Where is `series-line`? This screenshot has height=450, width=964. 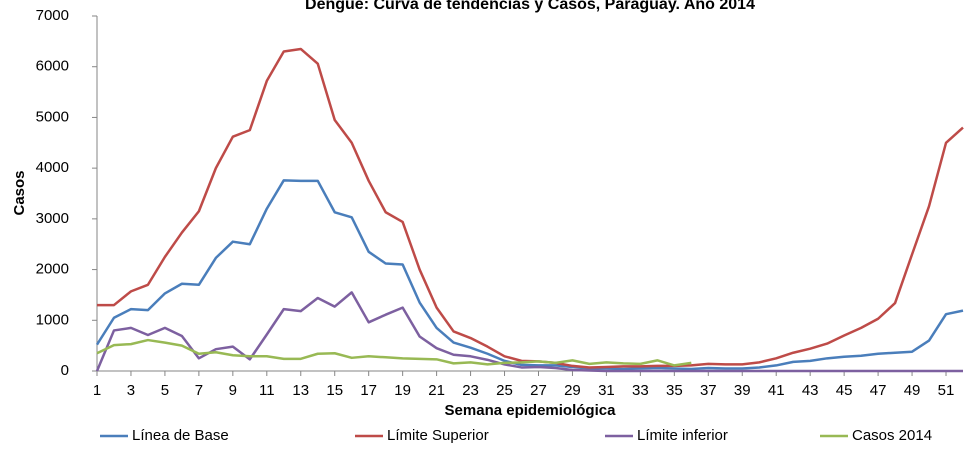
series-line is located at coordinates (394, 352).